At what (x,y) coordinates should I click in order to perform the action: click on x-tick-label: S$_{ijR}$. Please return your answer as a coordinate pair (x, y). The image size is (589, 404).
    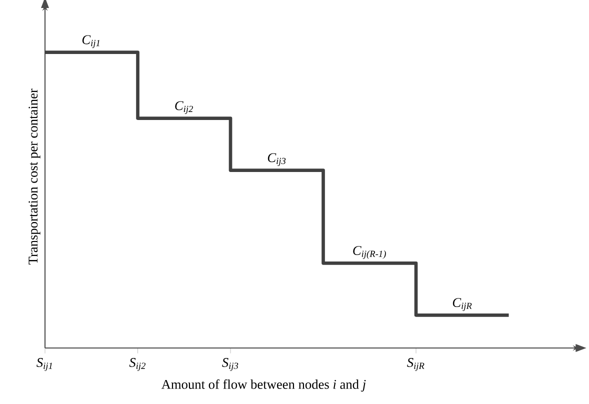
    Looking at the image, I should click on (415, 364).